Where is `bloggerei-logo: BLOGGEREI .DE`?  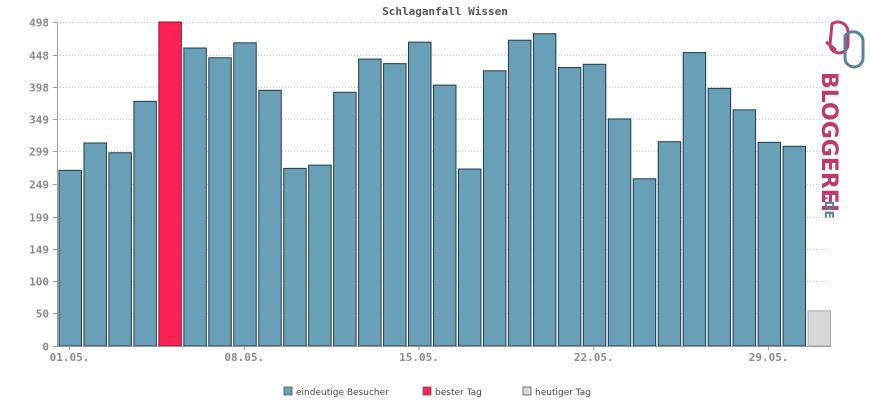
bloggerei-logo: BLOGGEREI .DE is located at coordinates (840, 119).